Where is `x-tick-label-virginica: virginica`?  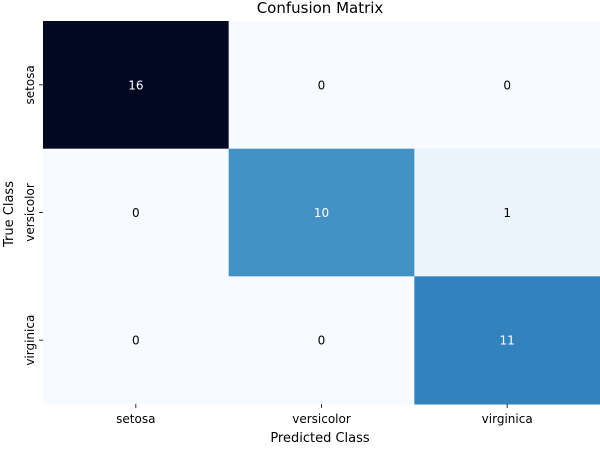 x-tick-label-virginica: virginica is located at coordinates (507, 419).